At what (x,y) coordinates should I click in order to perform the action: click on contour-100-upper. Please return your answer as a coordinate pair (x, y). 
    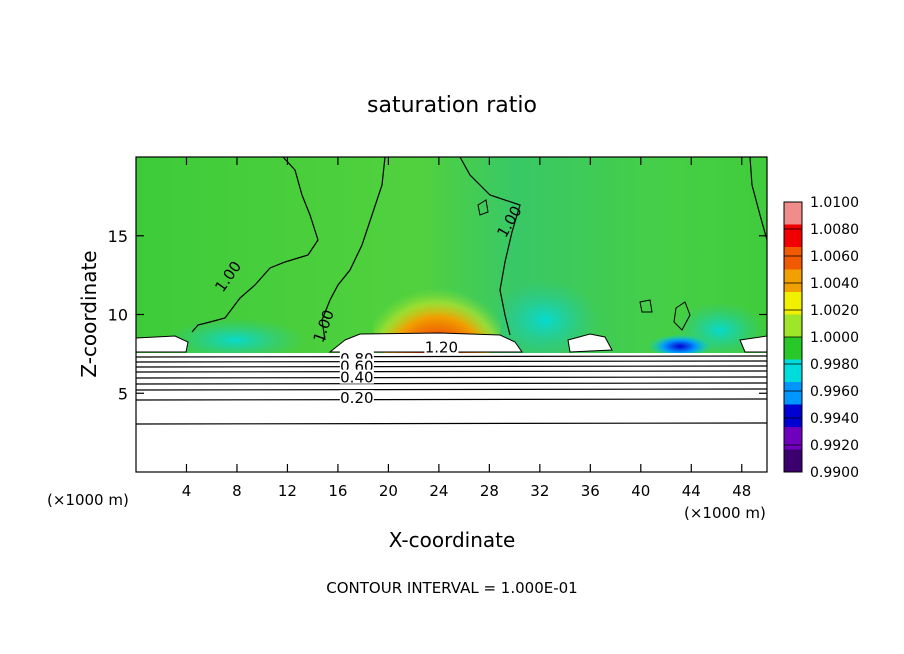
    Looking at the image, I should click on (490, 246).